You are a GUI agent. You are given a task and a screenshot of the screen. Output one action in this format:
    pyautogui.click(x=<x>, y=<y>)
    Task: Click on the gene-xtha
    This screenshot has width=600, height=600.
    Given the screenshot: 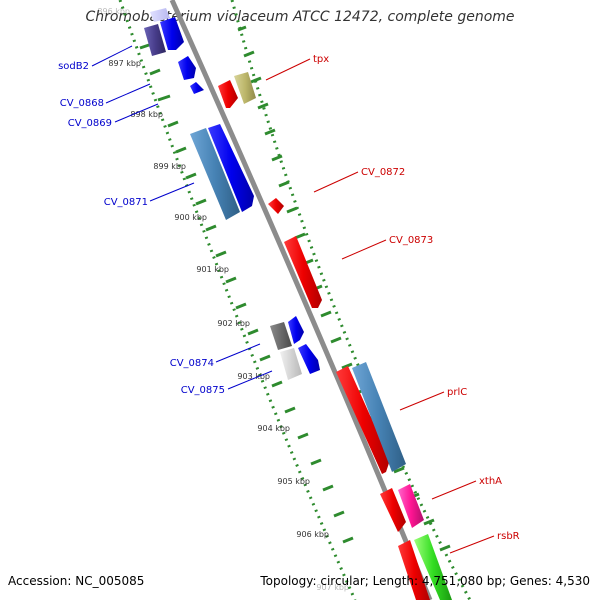 What is the action you would take?
    pyautogui.click(x=393, y=510)
    